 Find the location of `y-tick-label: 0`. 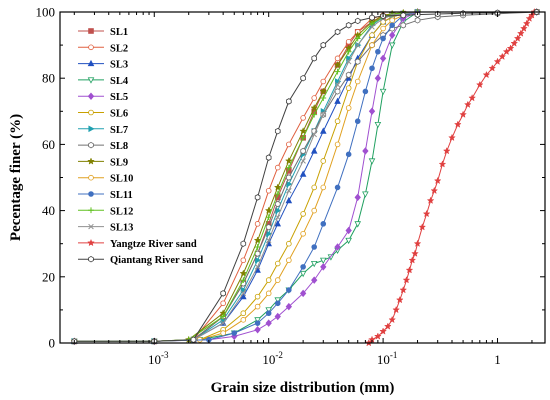

y-tick-label: 0 is located at coordinates (52, 343).